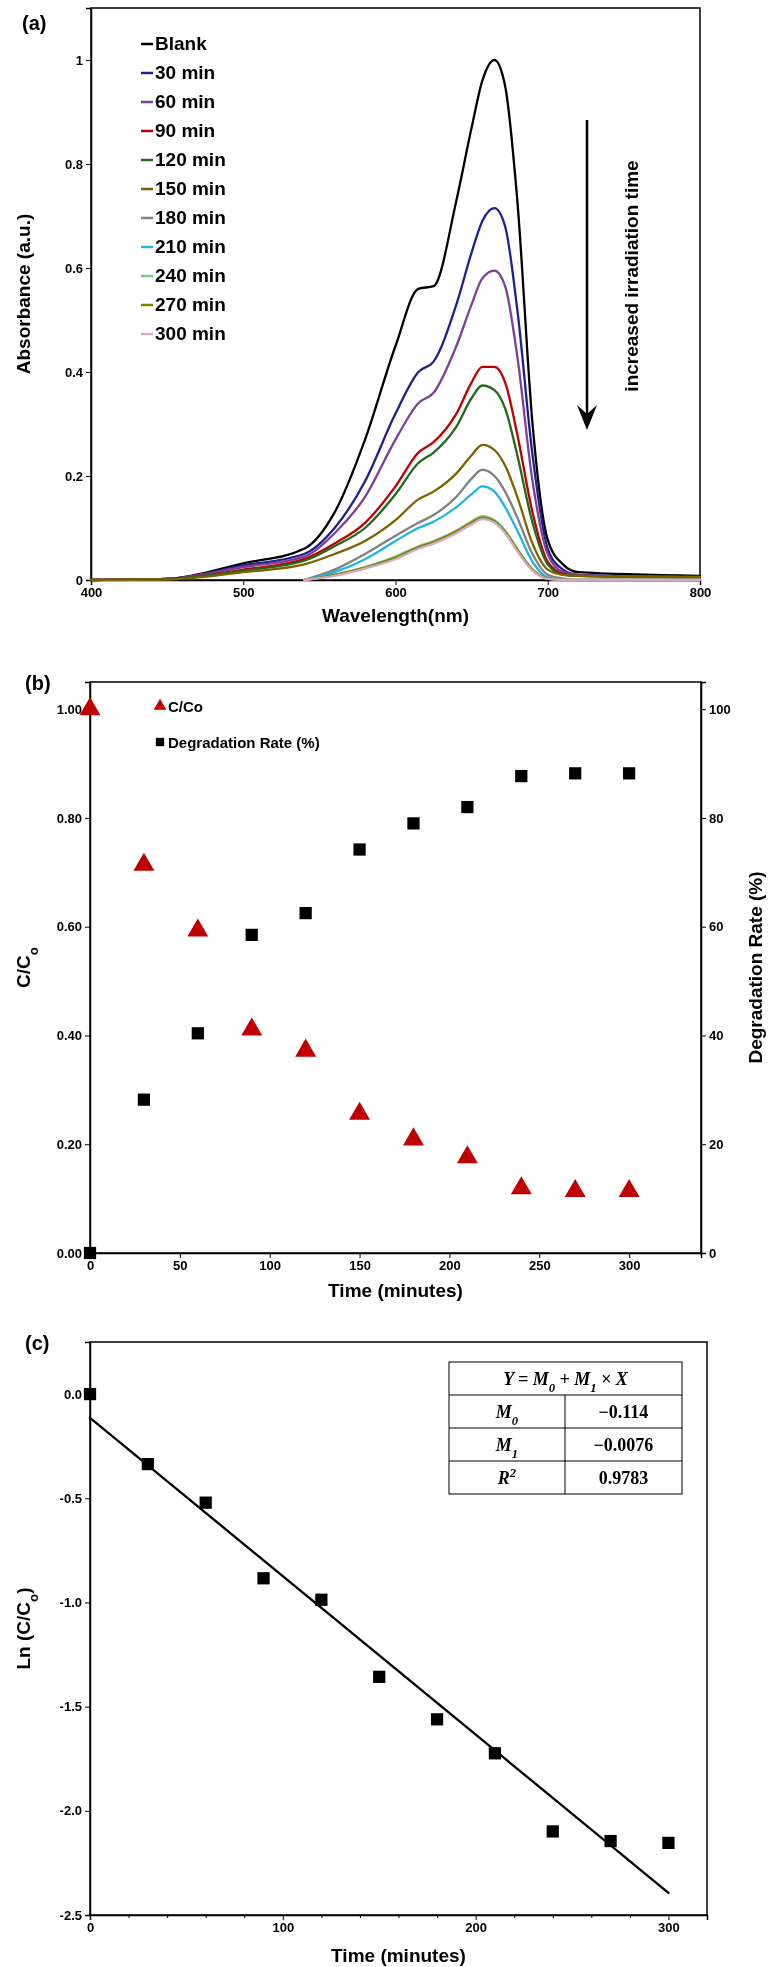  Describe the element at coordinates (548, 593) in the screenshot. I see `x-tick-label: 700` at that location.